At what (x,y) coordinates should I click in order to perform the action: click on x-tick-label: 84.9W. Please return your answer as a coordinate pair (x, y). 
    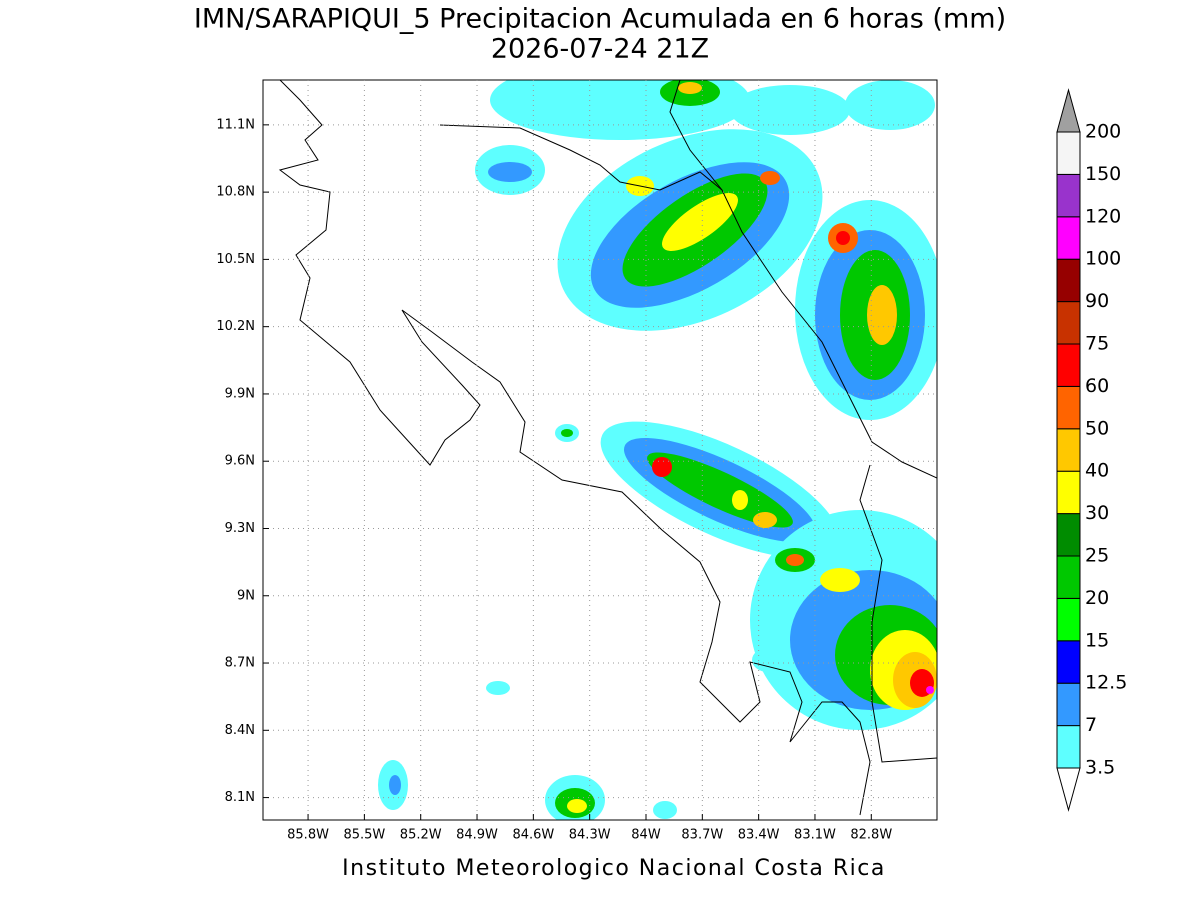
    Looking at the image, I should click on (477, 835).